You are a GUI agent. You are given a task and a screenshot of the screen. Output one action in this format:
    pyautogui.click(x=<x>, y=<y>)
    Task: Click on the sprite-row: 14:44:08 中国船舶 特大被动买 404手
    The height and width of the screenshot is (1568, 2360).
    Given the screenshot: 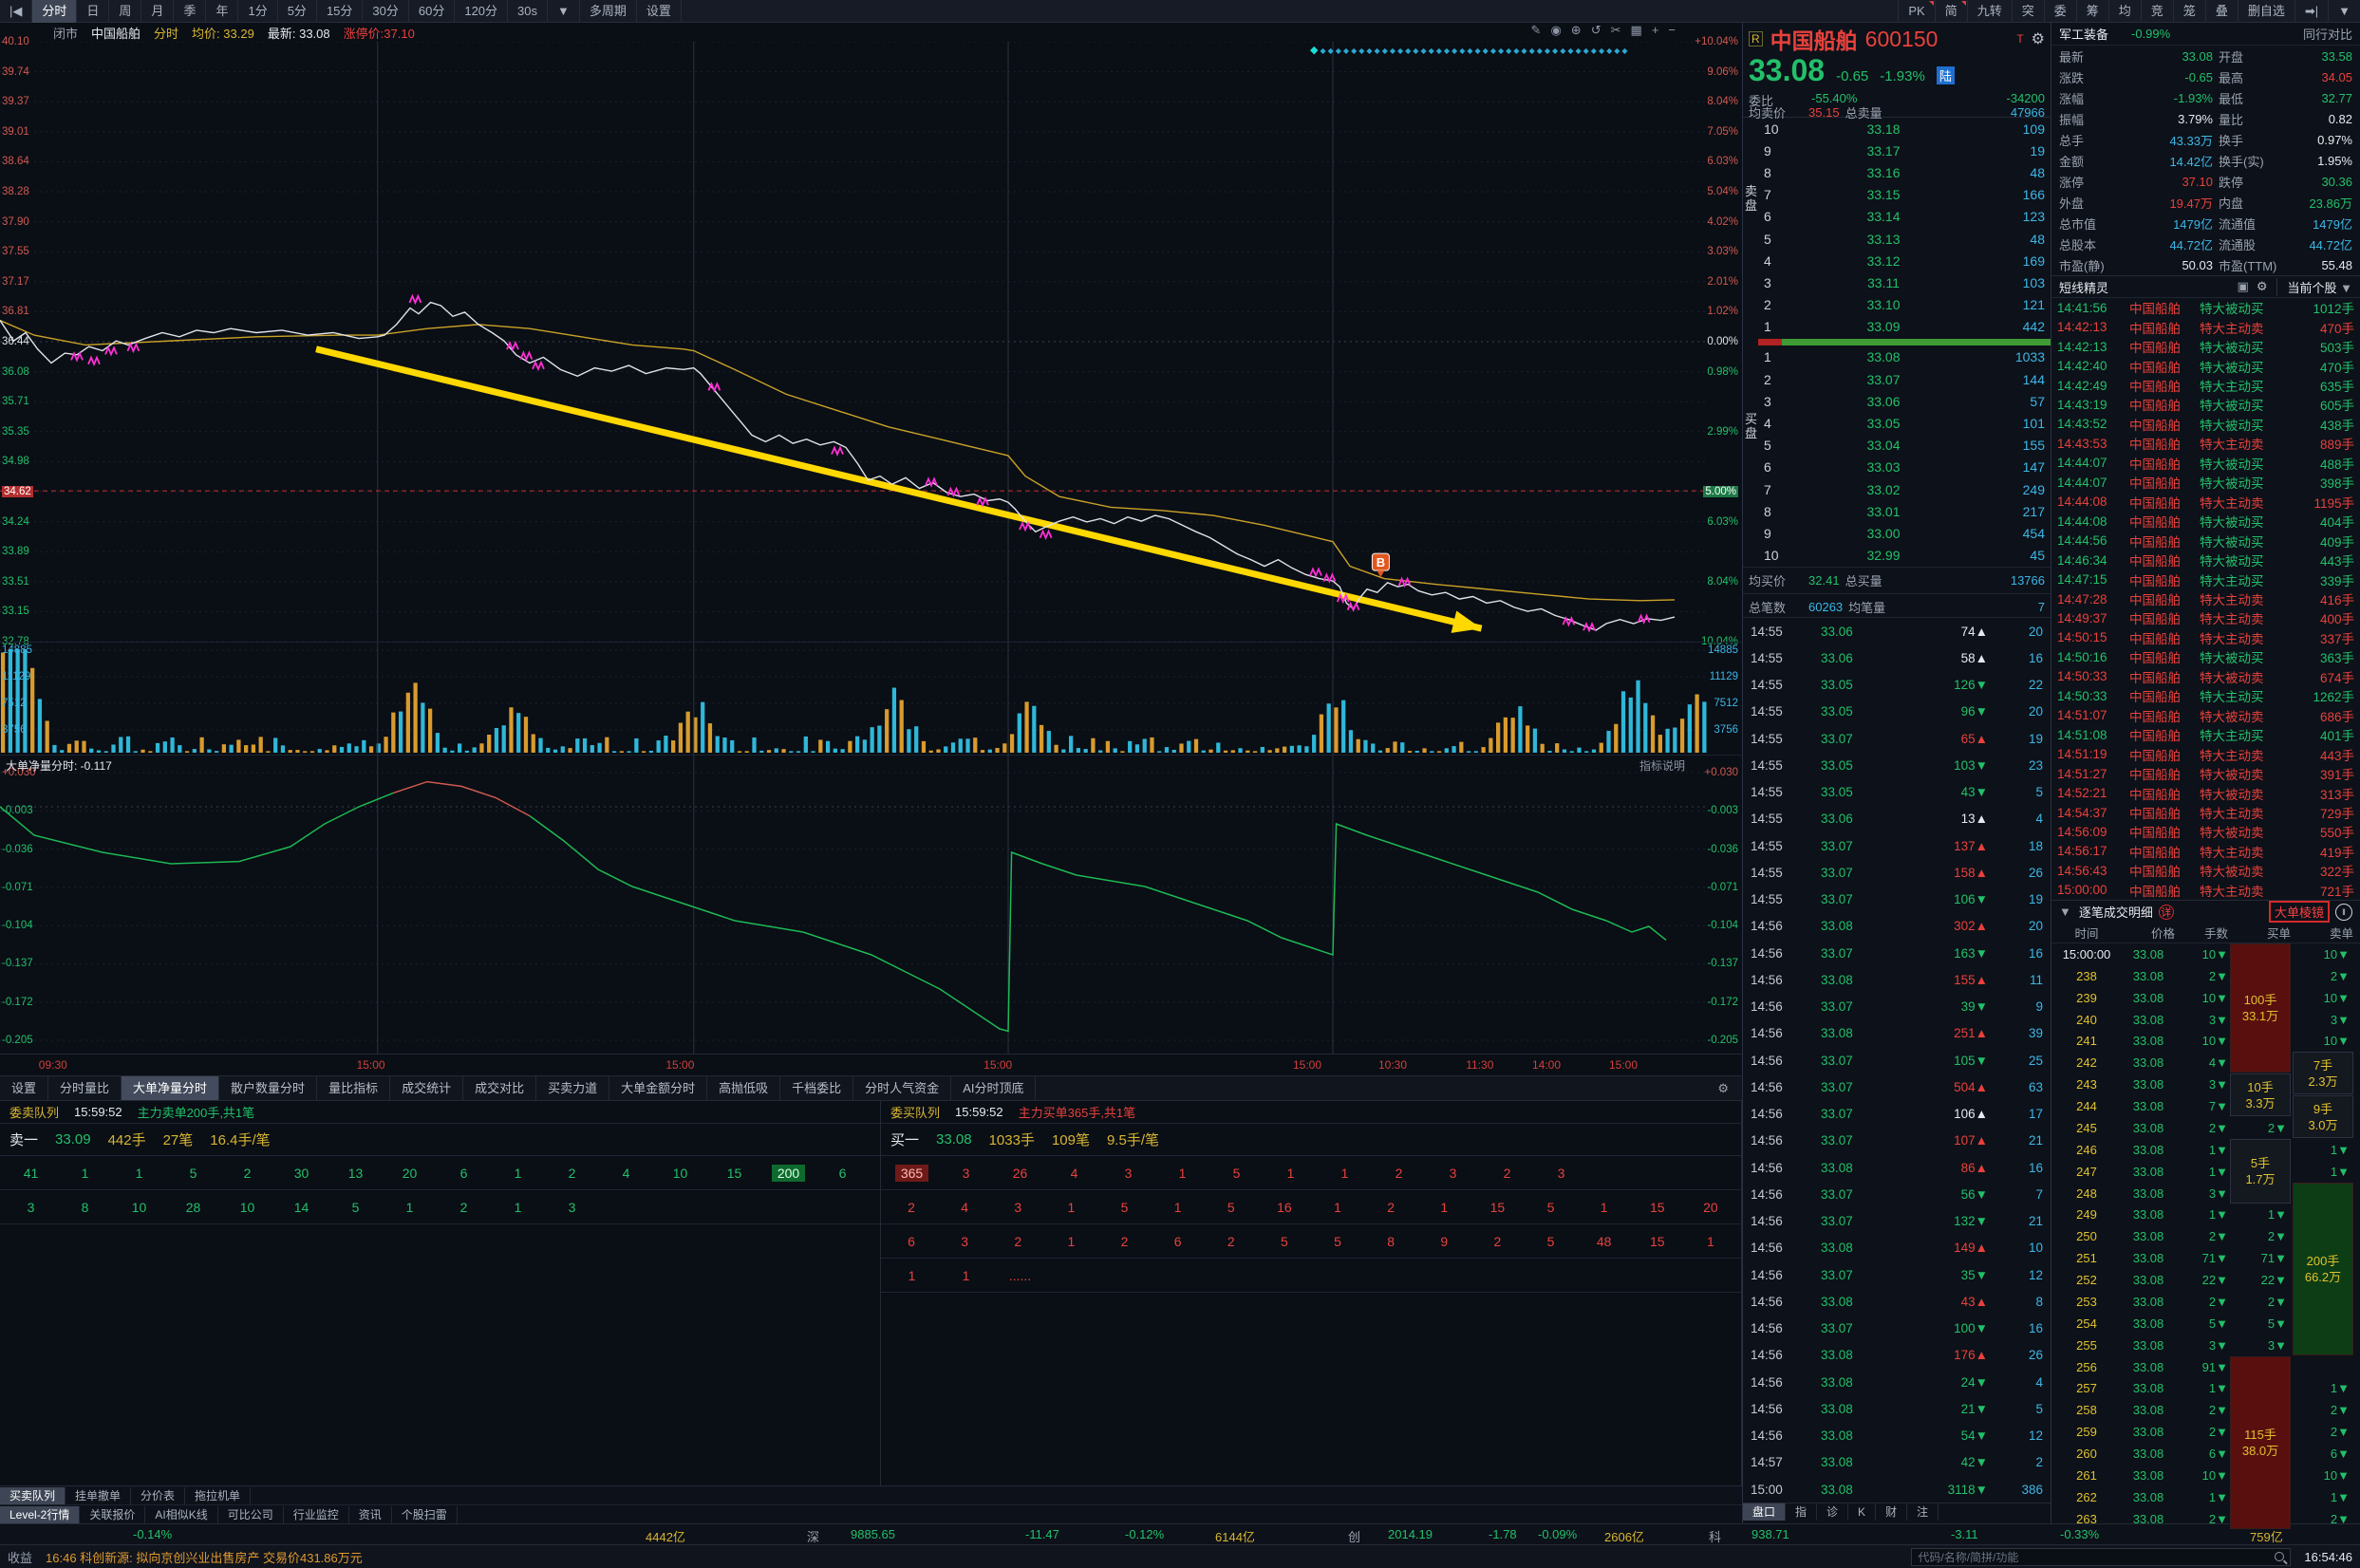 What is the action you would take?
    pyautogui.click(x=2205, y=521)
    